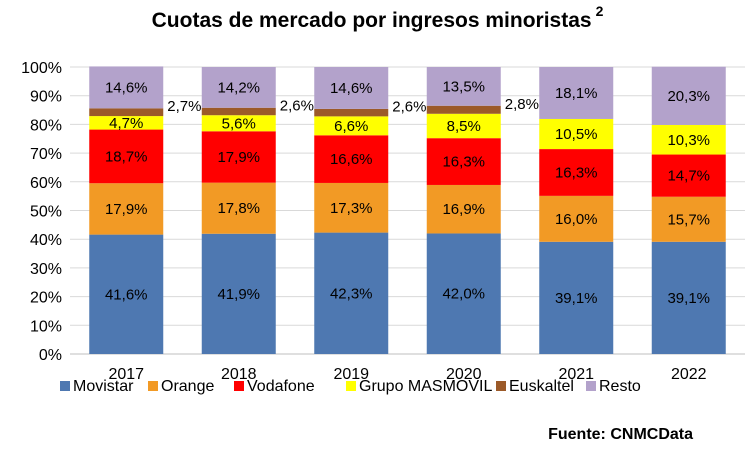 This screenshot has width=755, height=463. Describe the element at coordinates (46, 97) in the screenshot. I see `y-tick-label: 90%` at that location.